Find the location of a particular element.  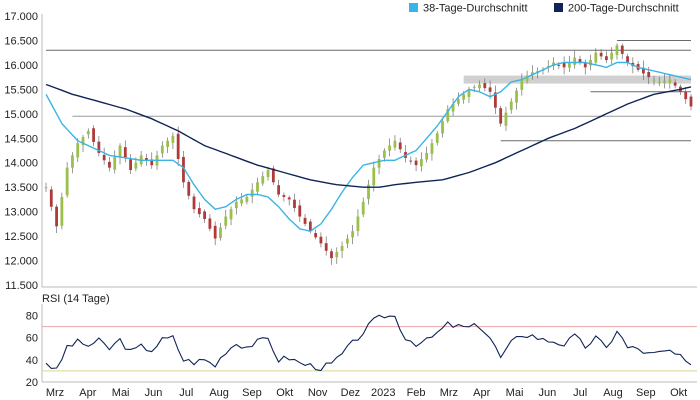

month-tick-label: Sep is located at coordinates (646, 393).